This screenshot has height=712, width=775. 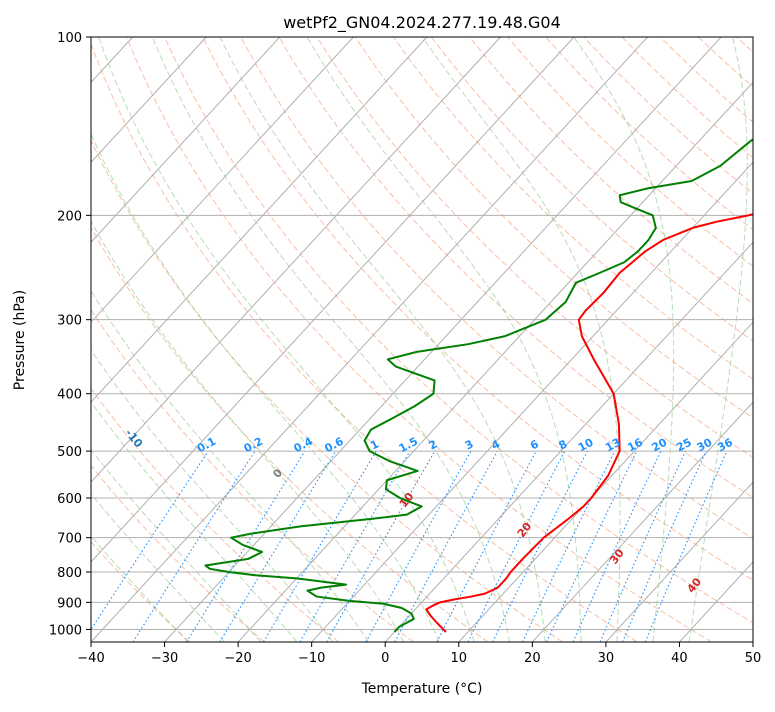 What do you see at coordinates (69, 603) in the screenshot?
I see `y-tick-label: 900` at bounding box center [69, 603].